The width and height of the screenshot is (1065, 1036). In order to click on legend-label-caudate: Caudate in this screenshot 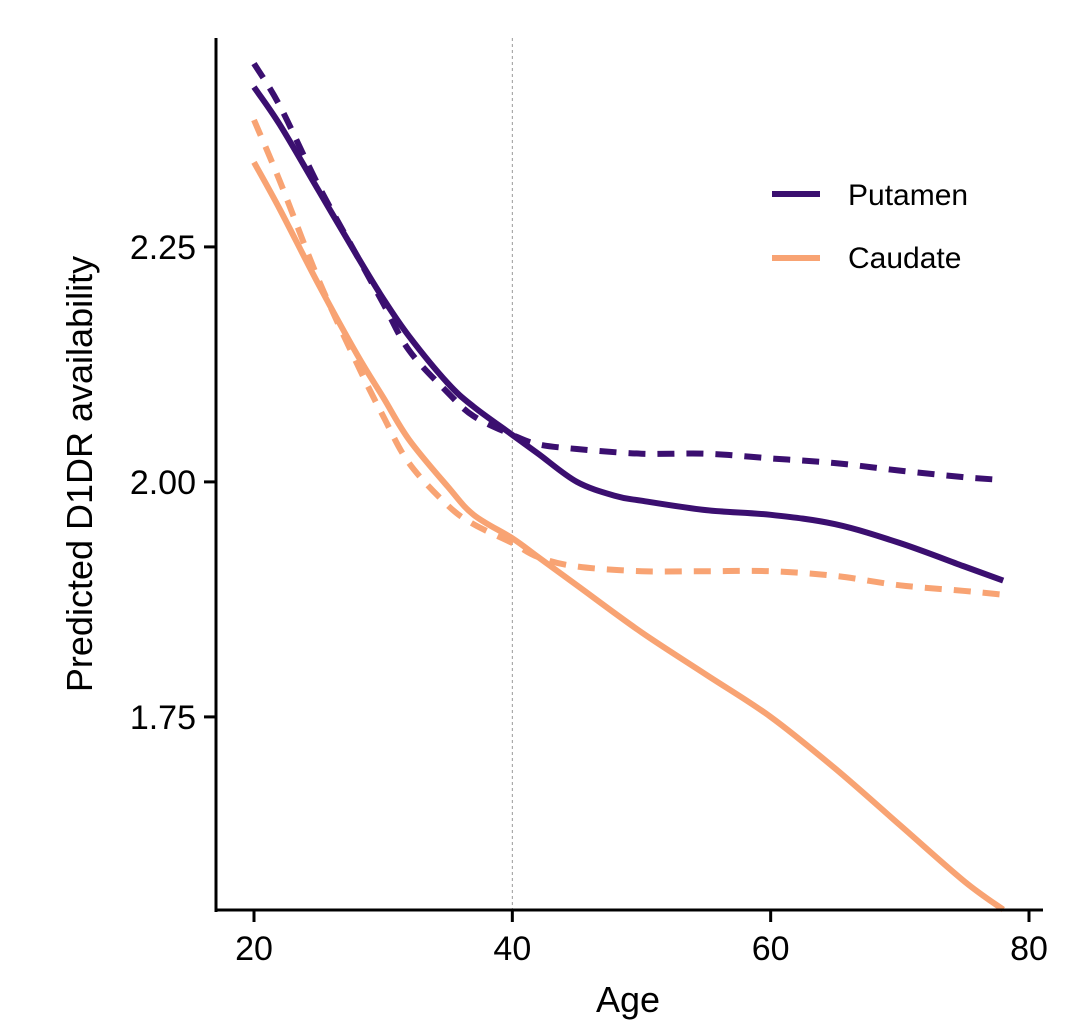, I will do `click(904, 258)`.